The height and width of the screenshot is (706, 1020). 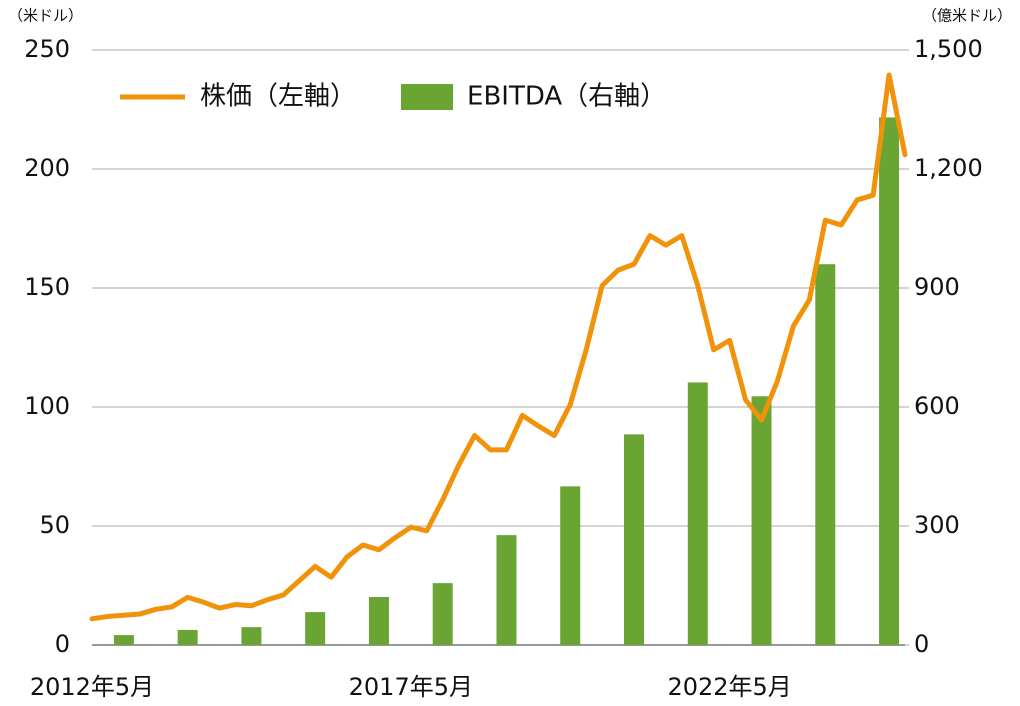 What do you see at coordinates (411, 687) in the screenshot?
I see `x-tick-label: 2017年5月` at bounding box center [411, 687].